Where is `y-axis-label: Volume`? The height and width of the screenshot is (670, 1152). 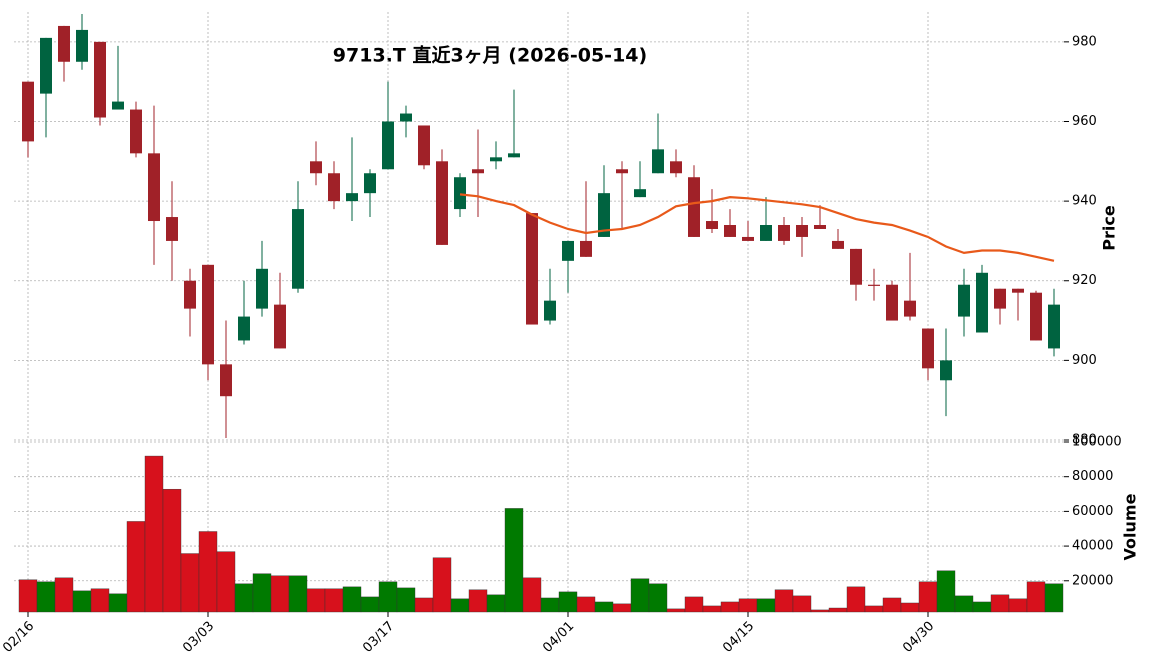 y-axis-label: Volume is located at coordinates (1130, 526).